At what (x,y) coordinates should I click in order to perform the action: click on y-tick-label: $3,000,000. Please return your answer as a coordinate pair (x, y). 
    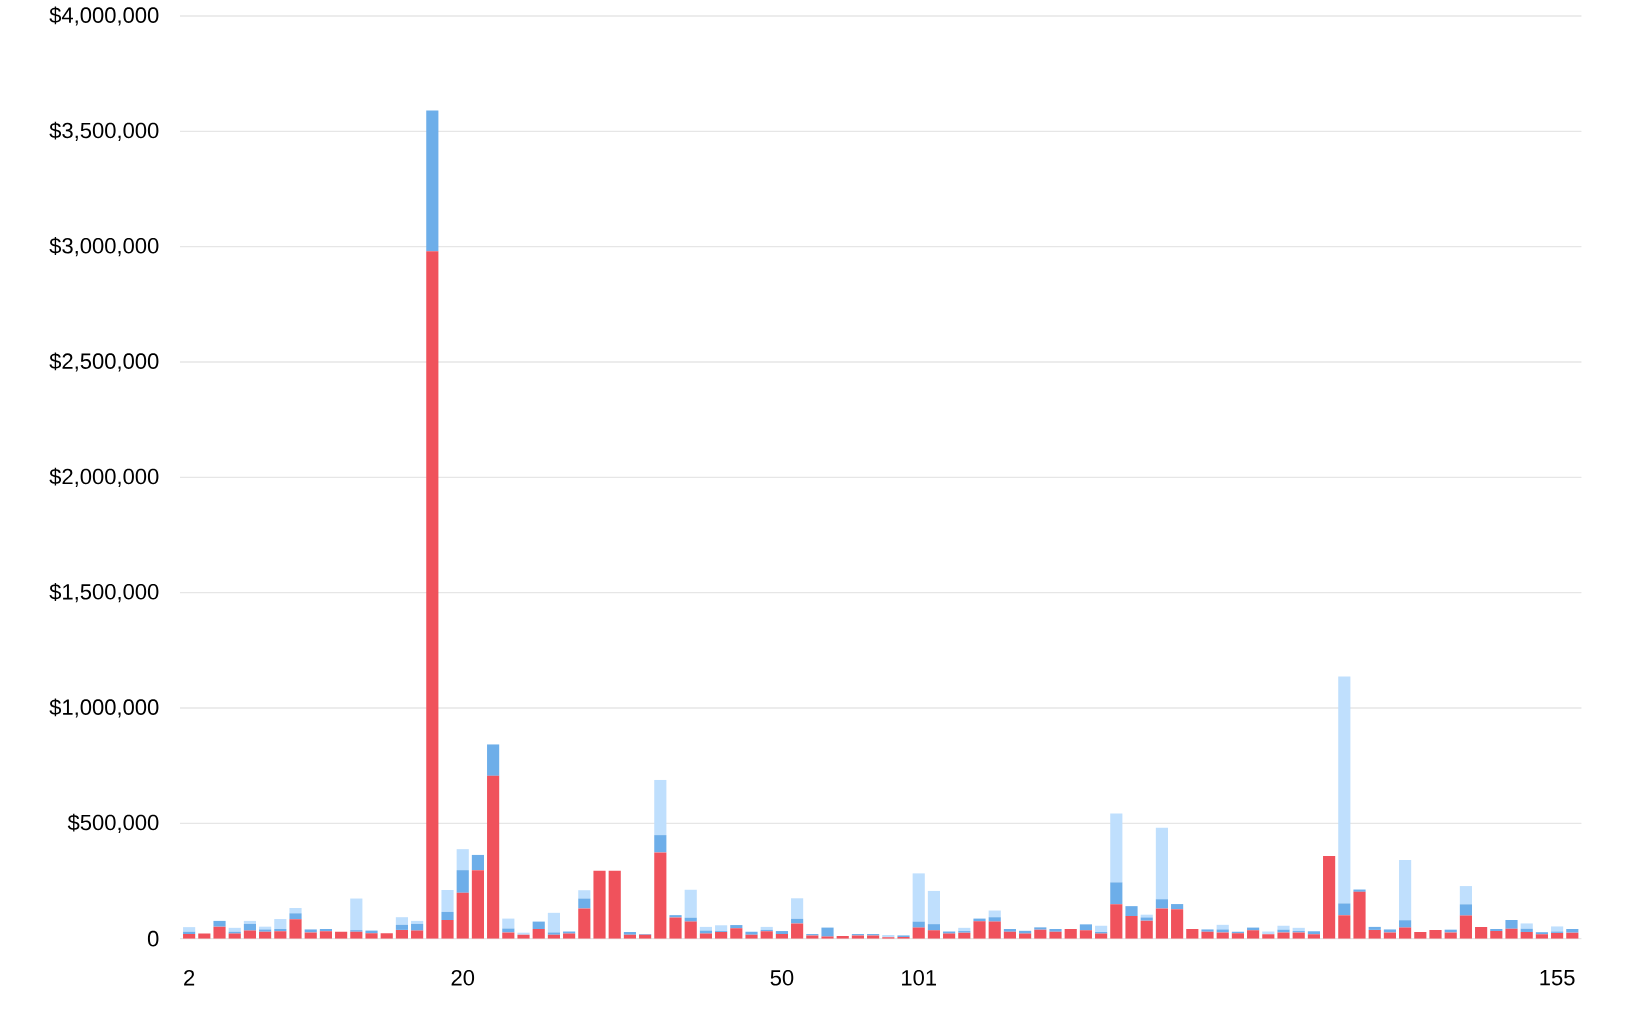
    Looking at the image, I should click on (104, 246).